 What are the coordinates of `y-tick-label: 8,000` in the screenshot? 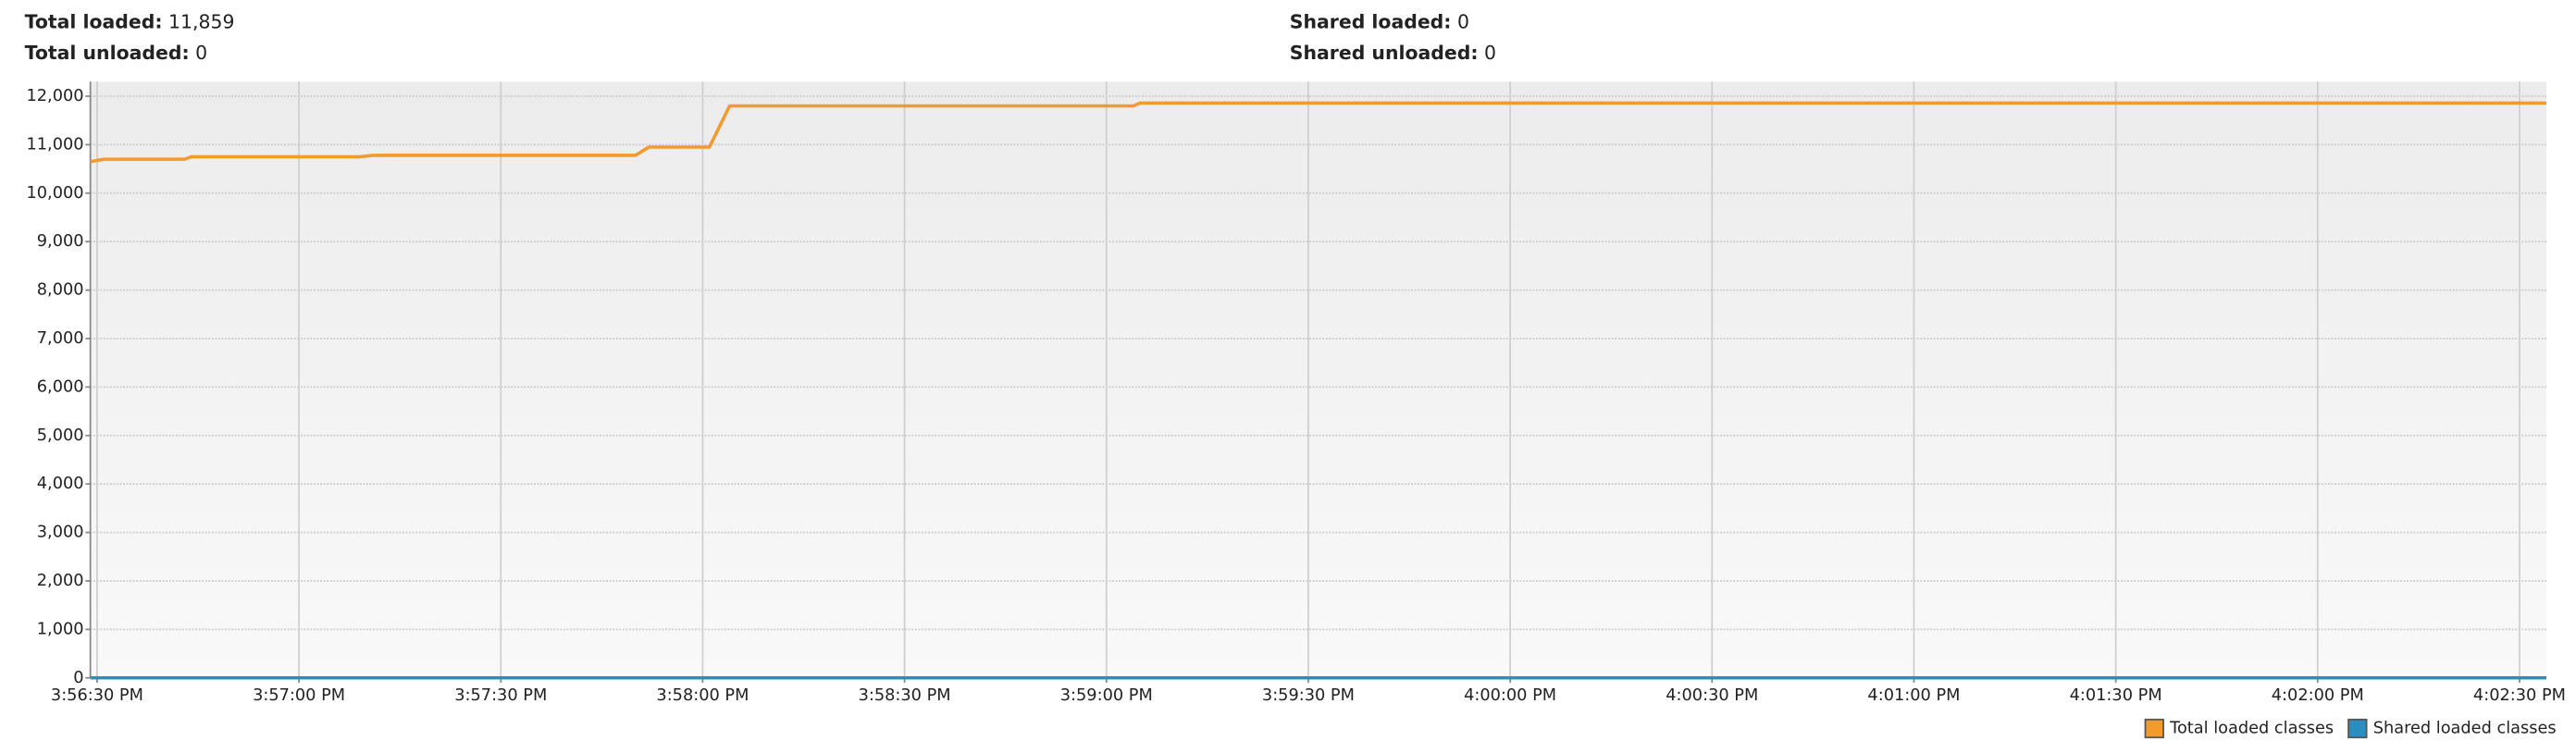 It's located at (61, 290).